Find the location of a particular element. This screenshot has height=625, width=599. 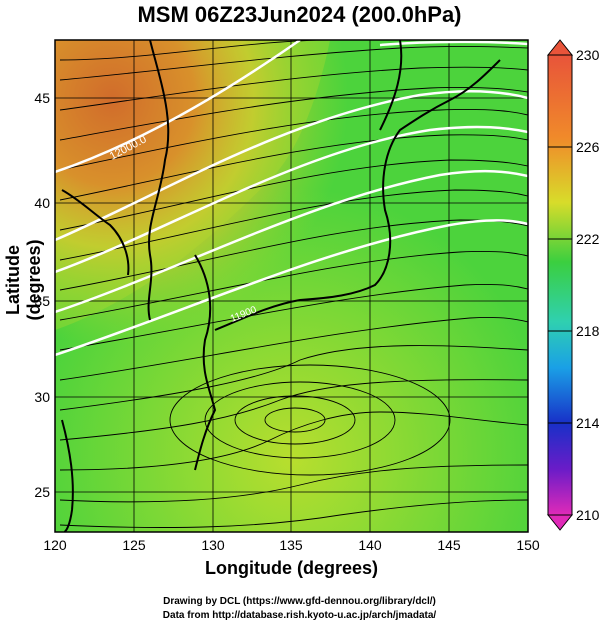

colorbar-top-arrow is located at coordinates (560, 47).